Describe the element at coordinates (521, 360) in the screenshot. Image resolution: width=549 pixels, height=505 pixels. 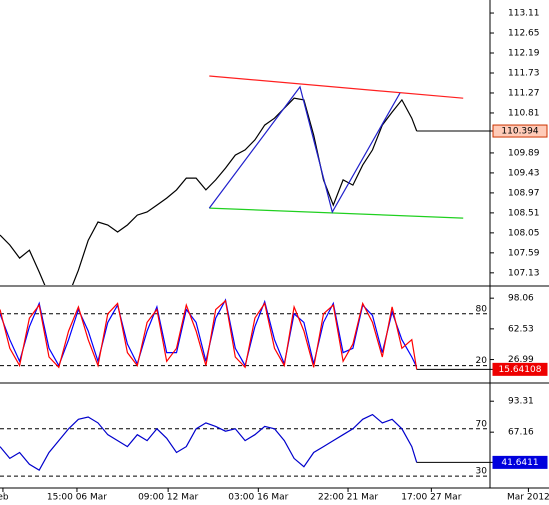
I see `y-tick-label: 26.99` at that location.